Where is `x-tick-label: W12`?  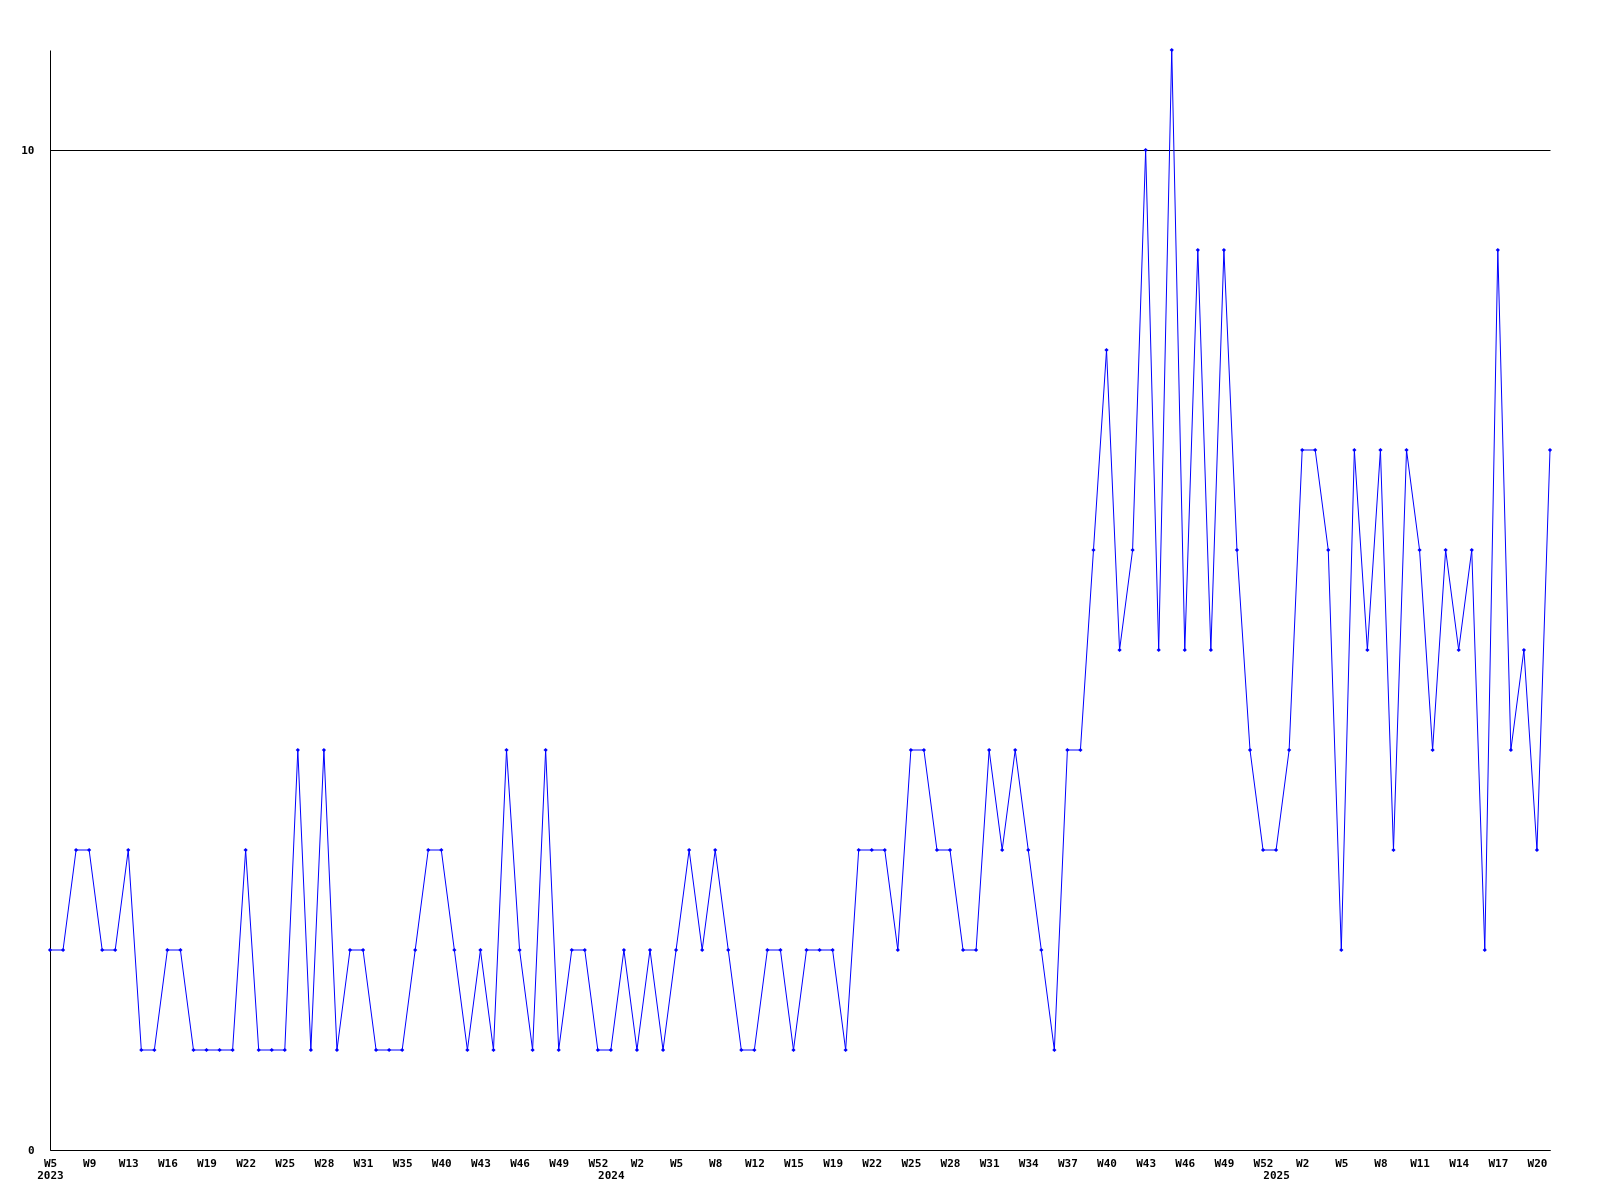
x-tick-label: W12 is located at coordinates (754, 1163).